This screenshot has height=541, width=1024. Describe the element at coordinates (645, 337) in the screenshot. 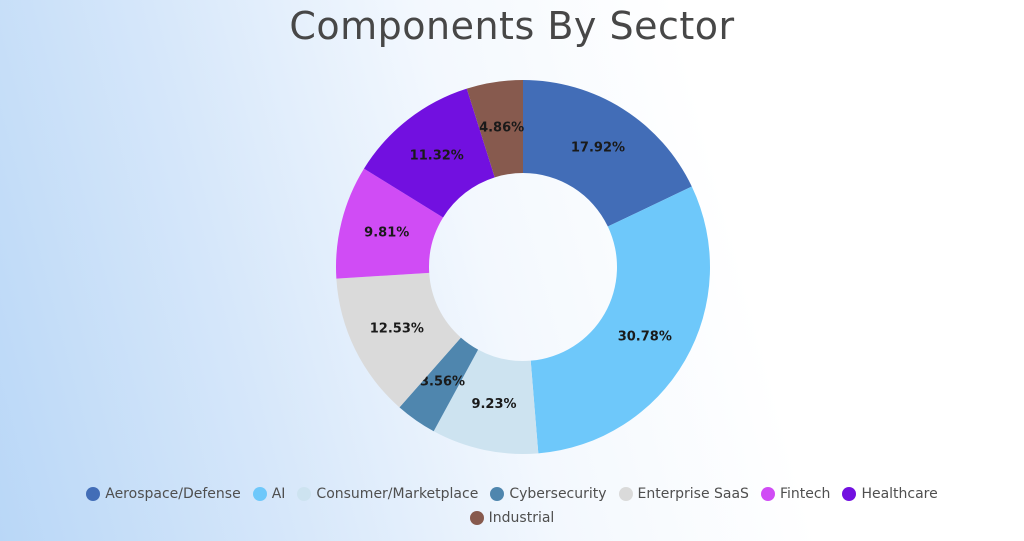

I see `slice-label-ai: 30.78%` at that location.